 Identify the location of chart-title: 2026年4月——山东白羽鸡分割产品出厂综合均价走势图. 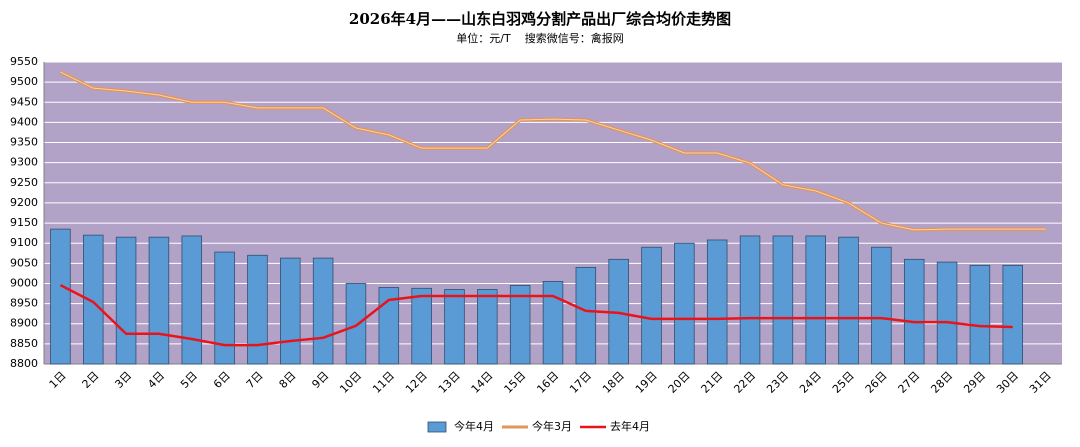
(540, 19).